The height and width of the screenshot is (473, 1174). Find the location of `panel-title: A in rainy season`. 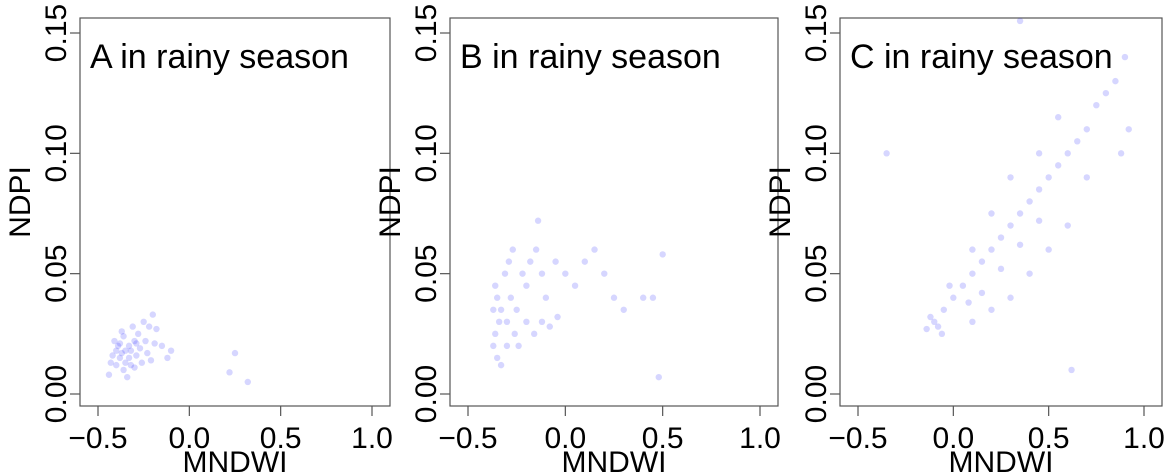

panel-title: A in rainy season is located at coordinates (219, 57).